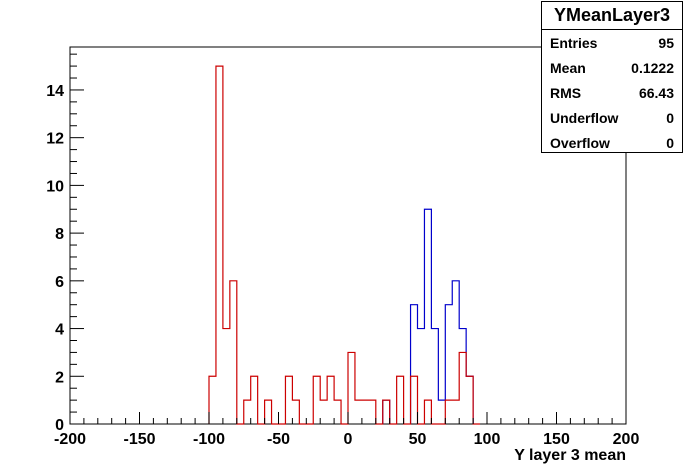 Image resolution: width=696 pixels, height=472 pixels. What do you see at coordinates (55, 186) in the screenshot?
I see `y-tick-label: 10` at bounding box center [55, 186].